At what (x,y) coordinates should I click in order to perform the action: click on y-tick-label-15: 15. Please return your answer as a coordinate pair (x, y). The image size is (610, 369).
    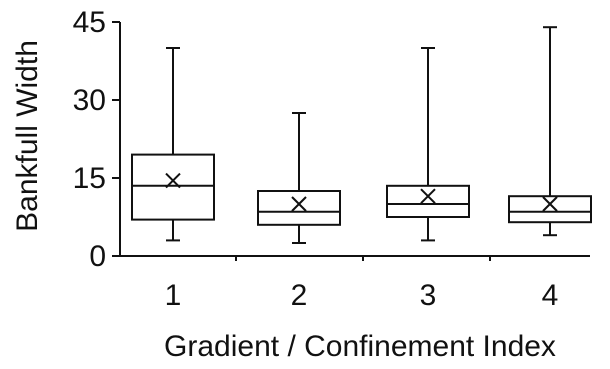
    Looking at the image, I should click on (89, 178).